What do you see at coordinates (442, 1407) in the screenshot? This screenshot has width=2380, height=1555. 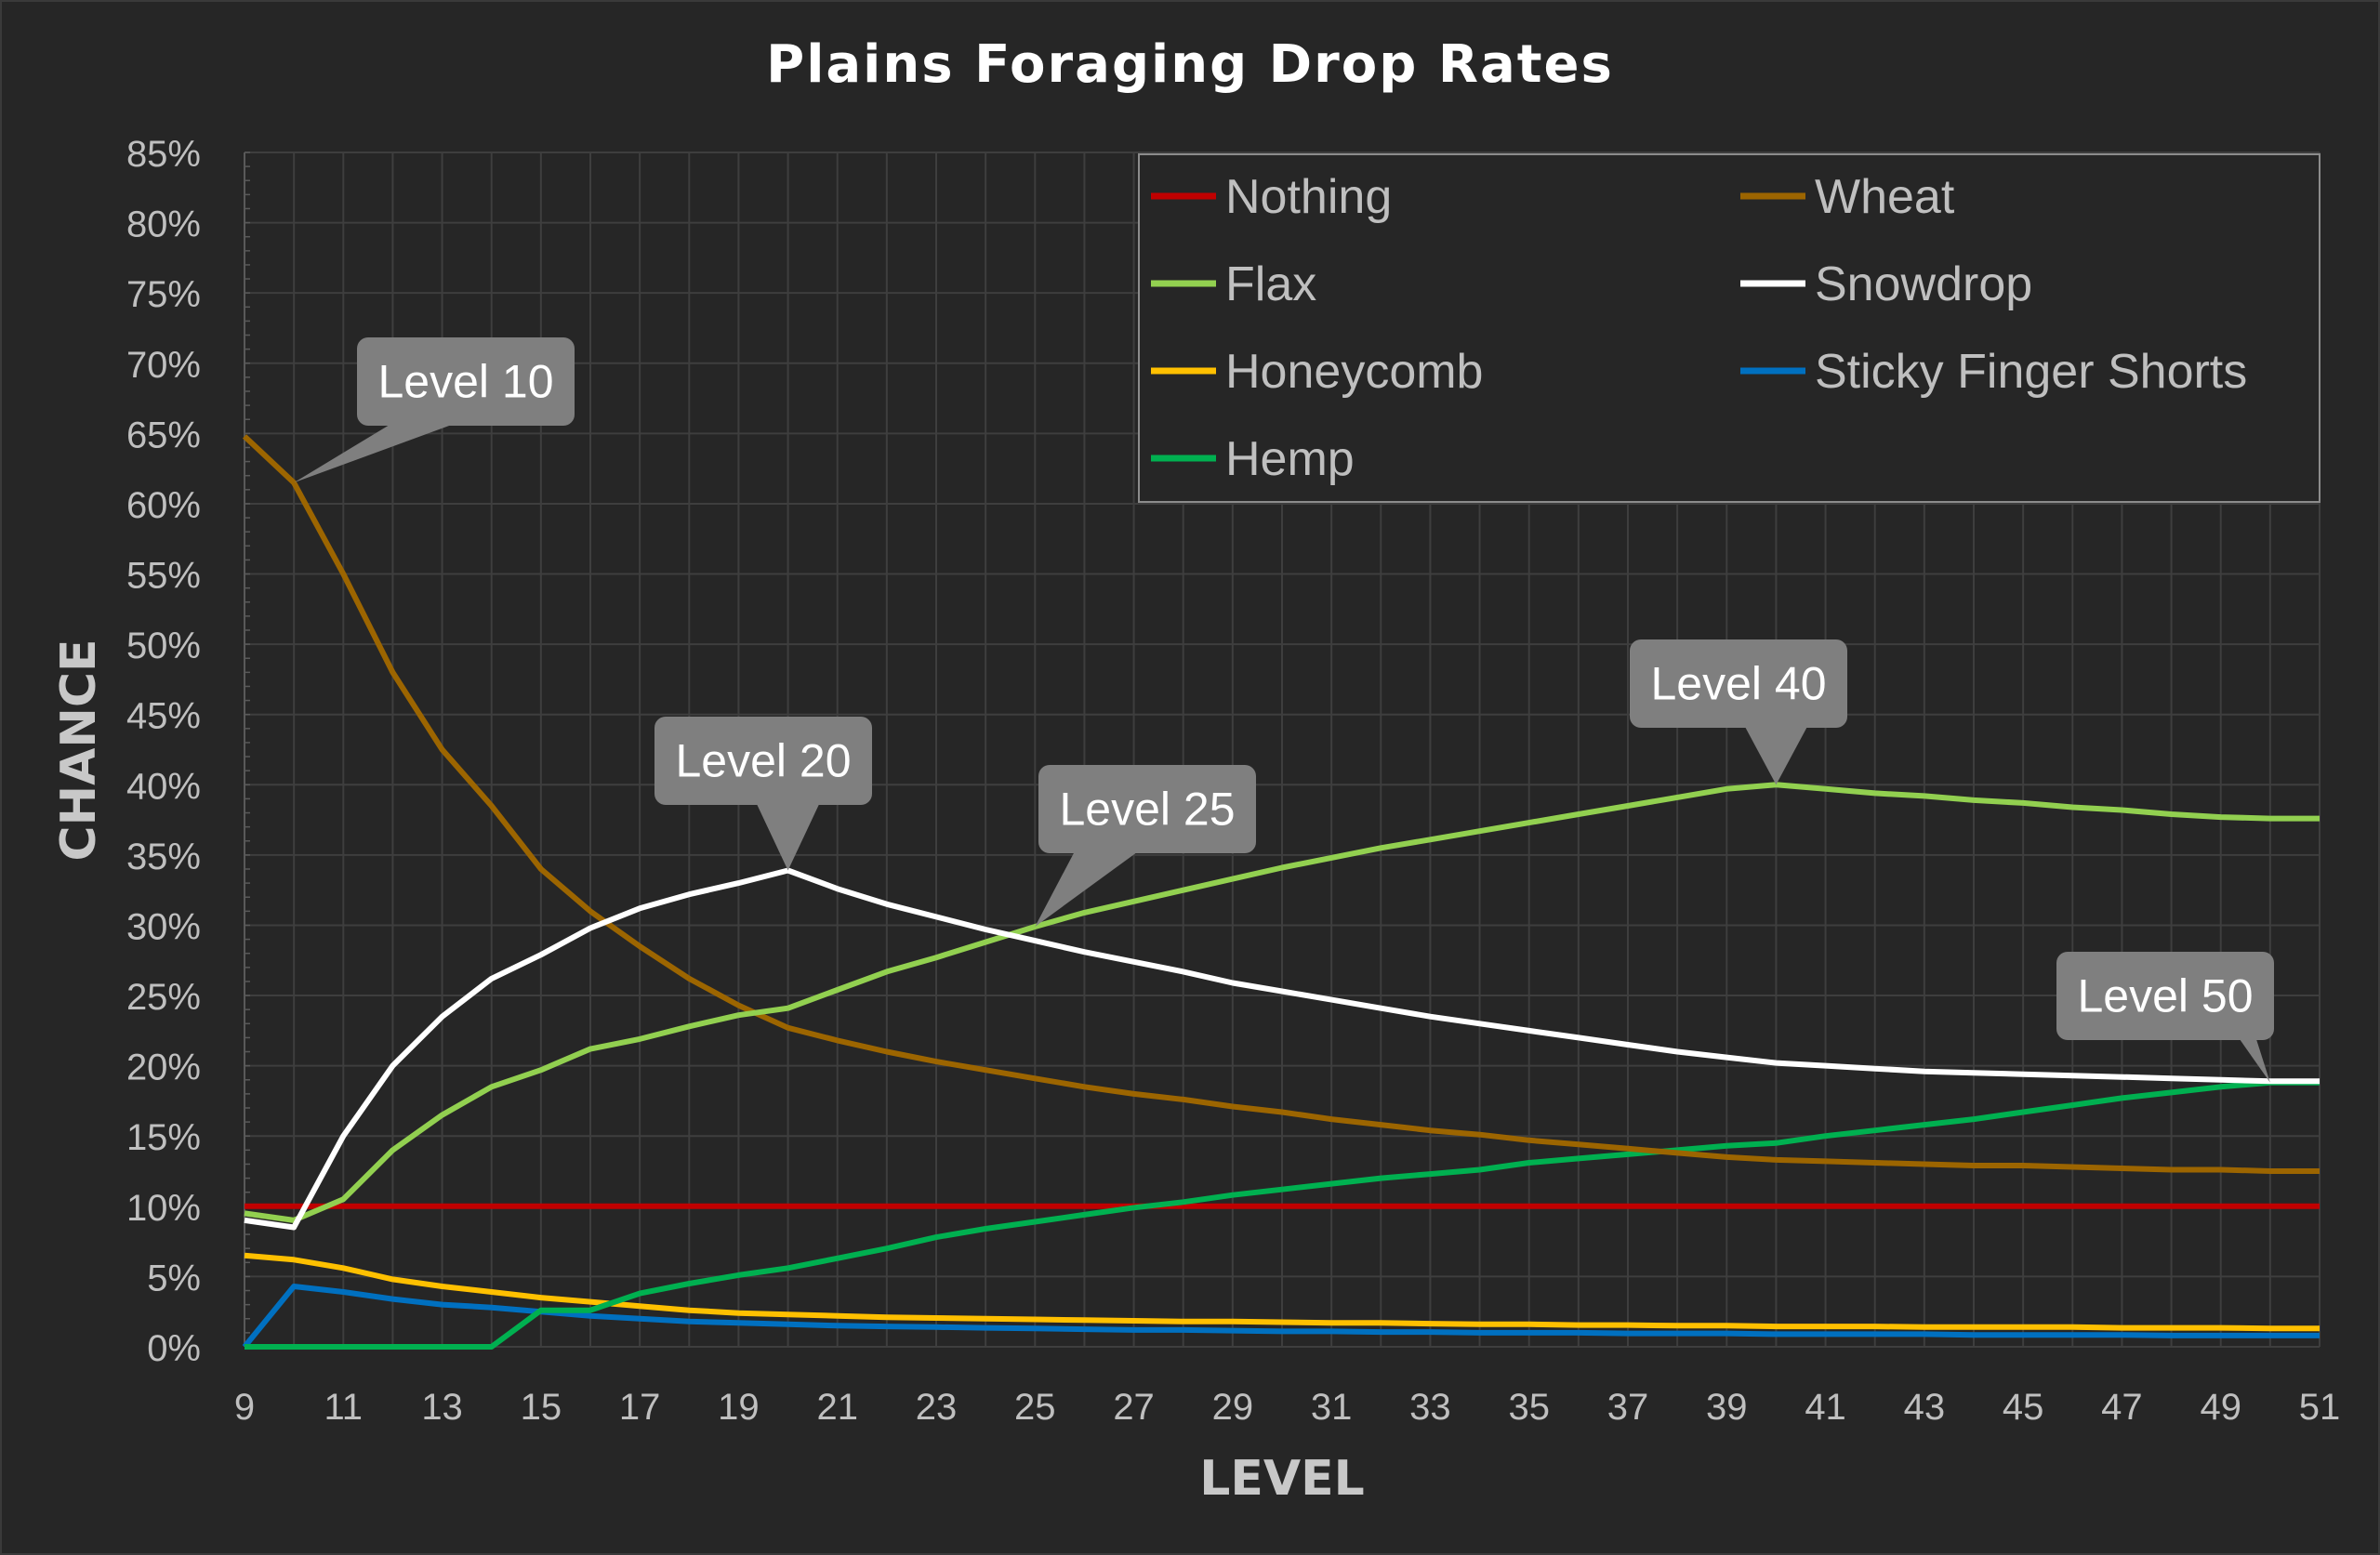 I see `x-tick-label: 13` at bounding box center [442, 1407].